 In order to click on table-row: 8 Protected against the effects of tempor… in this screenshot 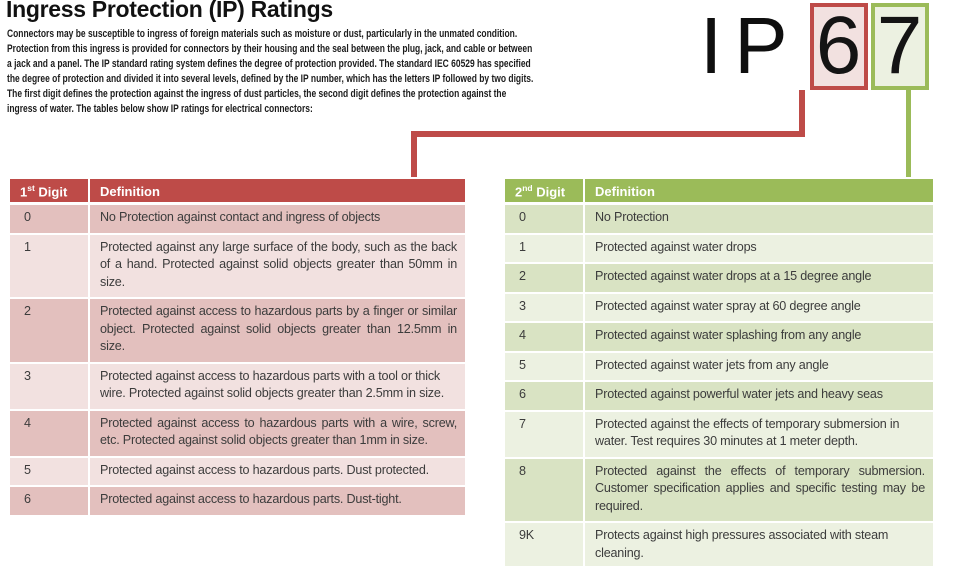, I will do `click(719, 490)`.